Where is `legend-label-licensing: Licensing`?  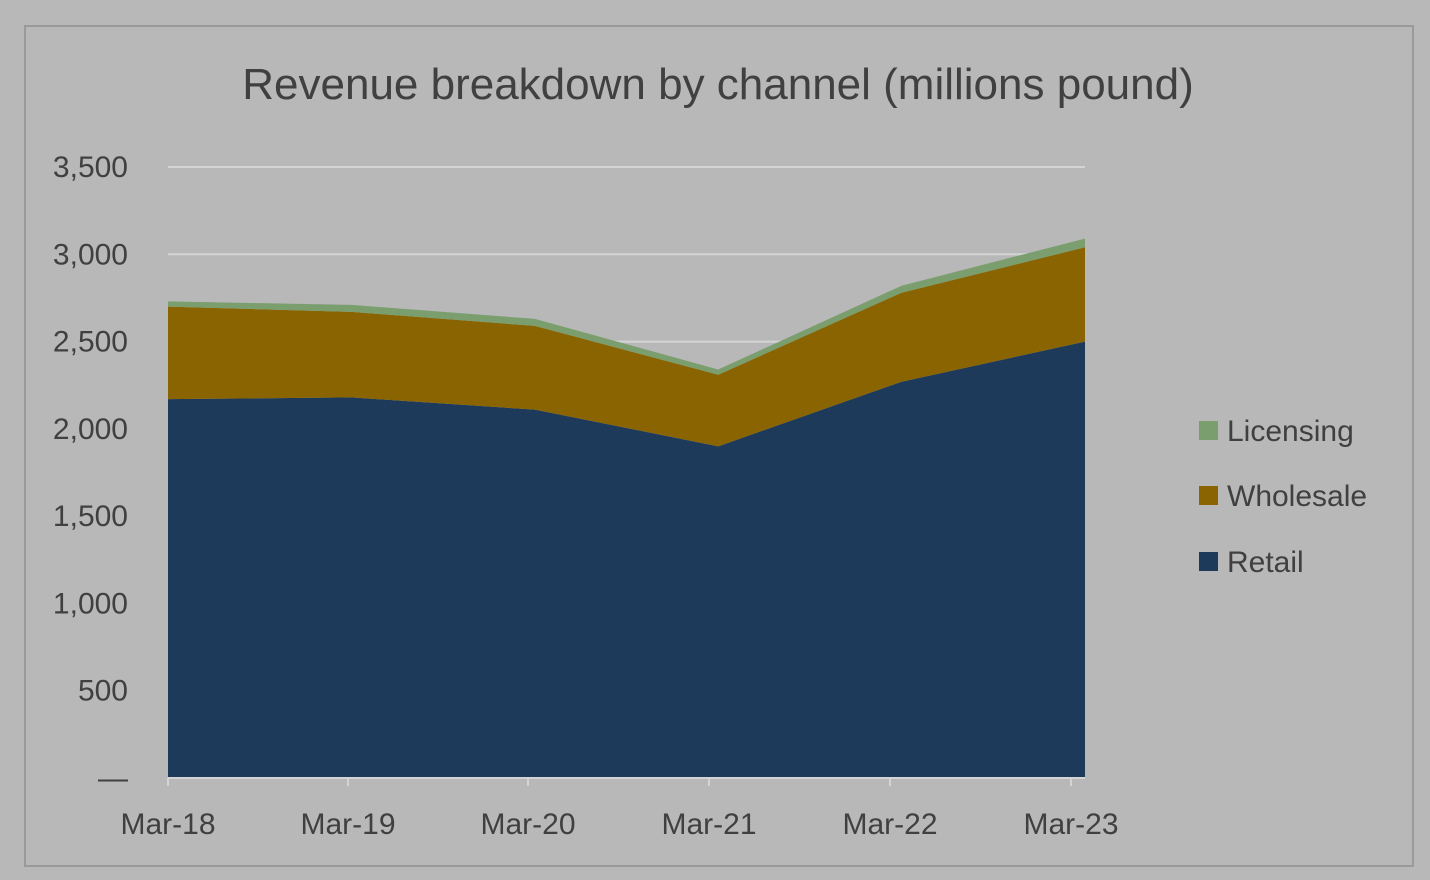 legend-label-licensing: Licensing is located at coordinates (1290, 431).